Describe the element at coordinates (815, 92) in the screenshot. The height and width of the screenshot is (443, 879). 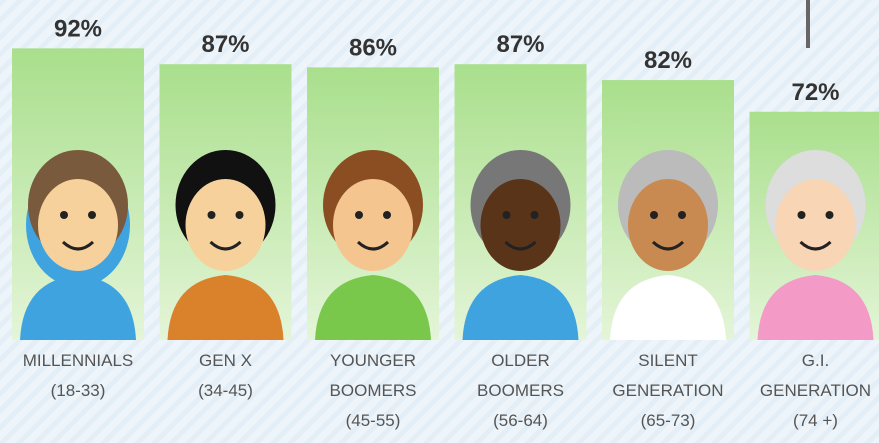
I see `value-label: 72%` at that location.